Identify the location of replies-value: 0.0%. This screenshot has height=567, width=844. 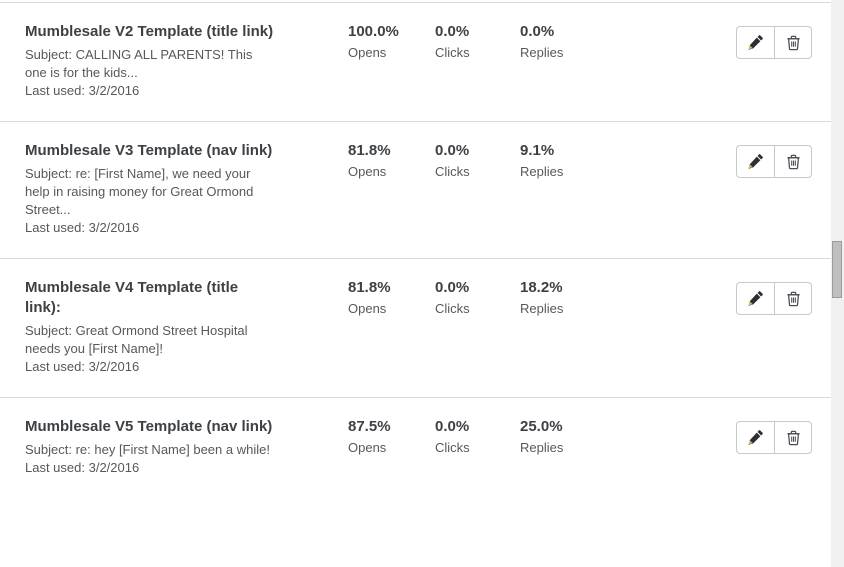
(537, 31).